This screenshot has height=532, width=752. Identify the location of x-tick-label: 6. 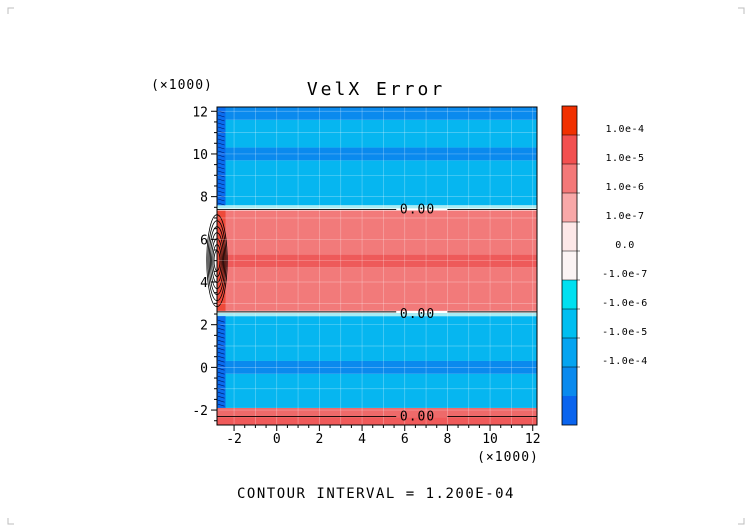
(405, 439).